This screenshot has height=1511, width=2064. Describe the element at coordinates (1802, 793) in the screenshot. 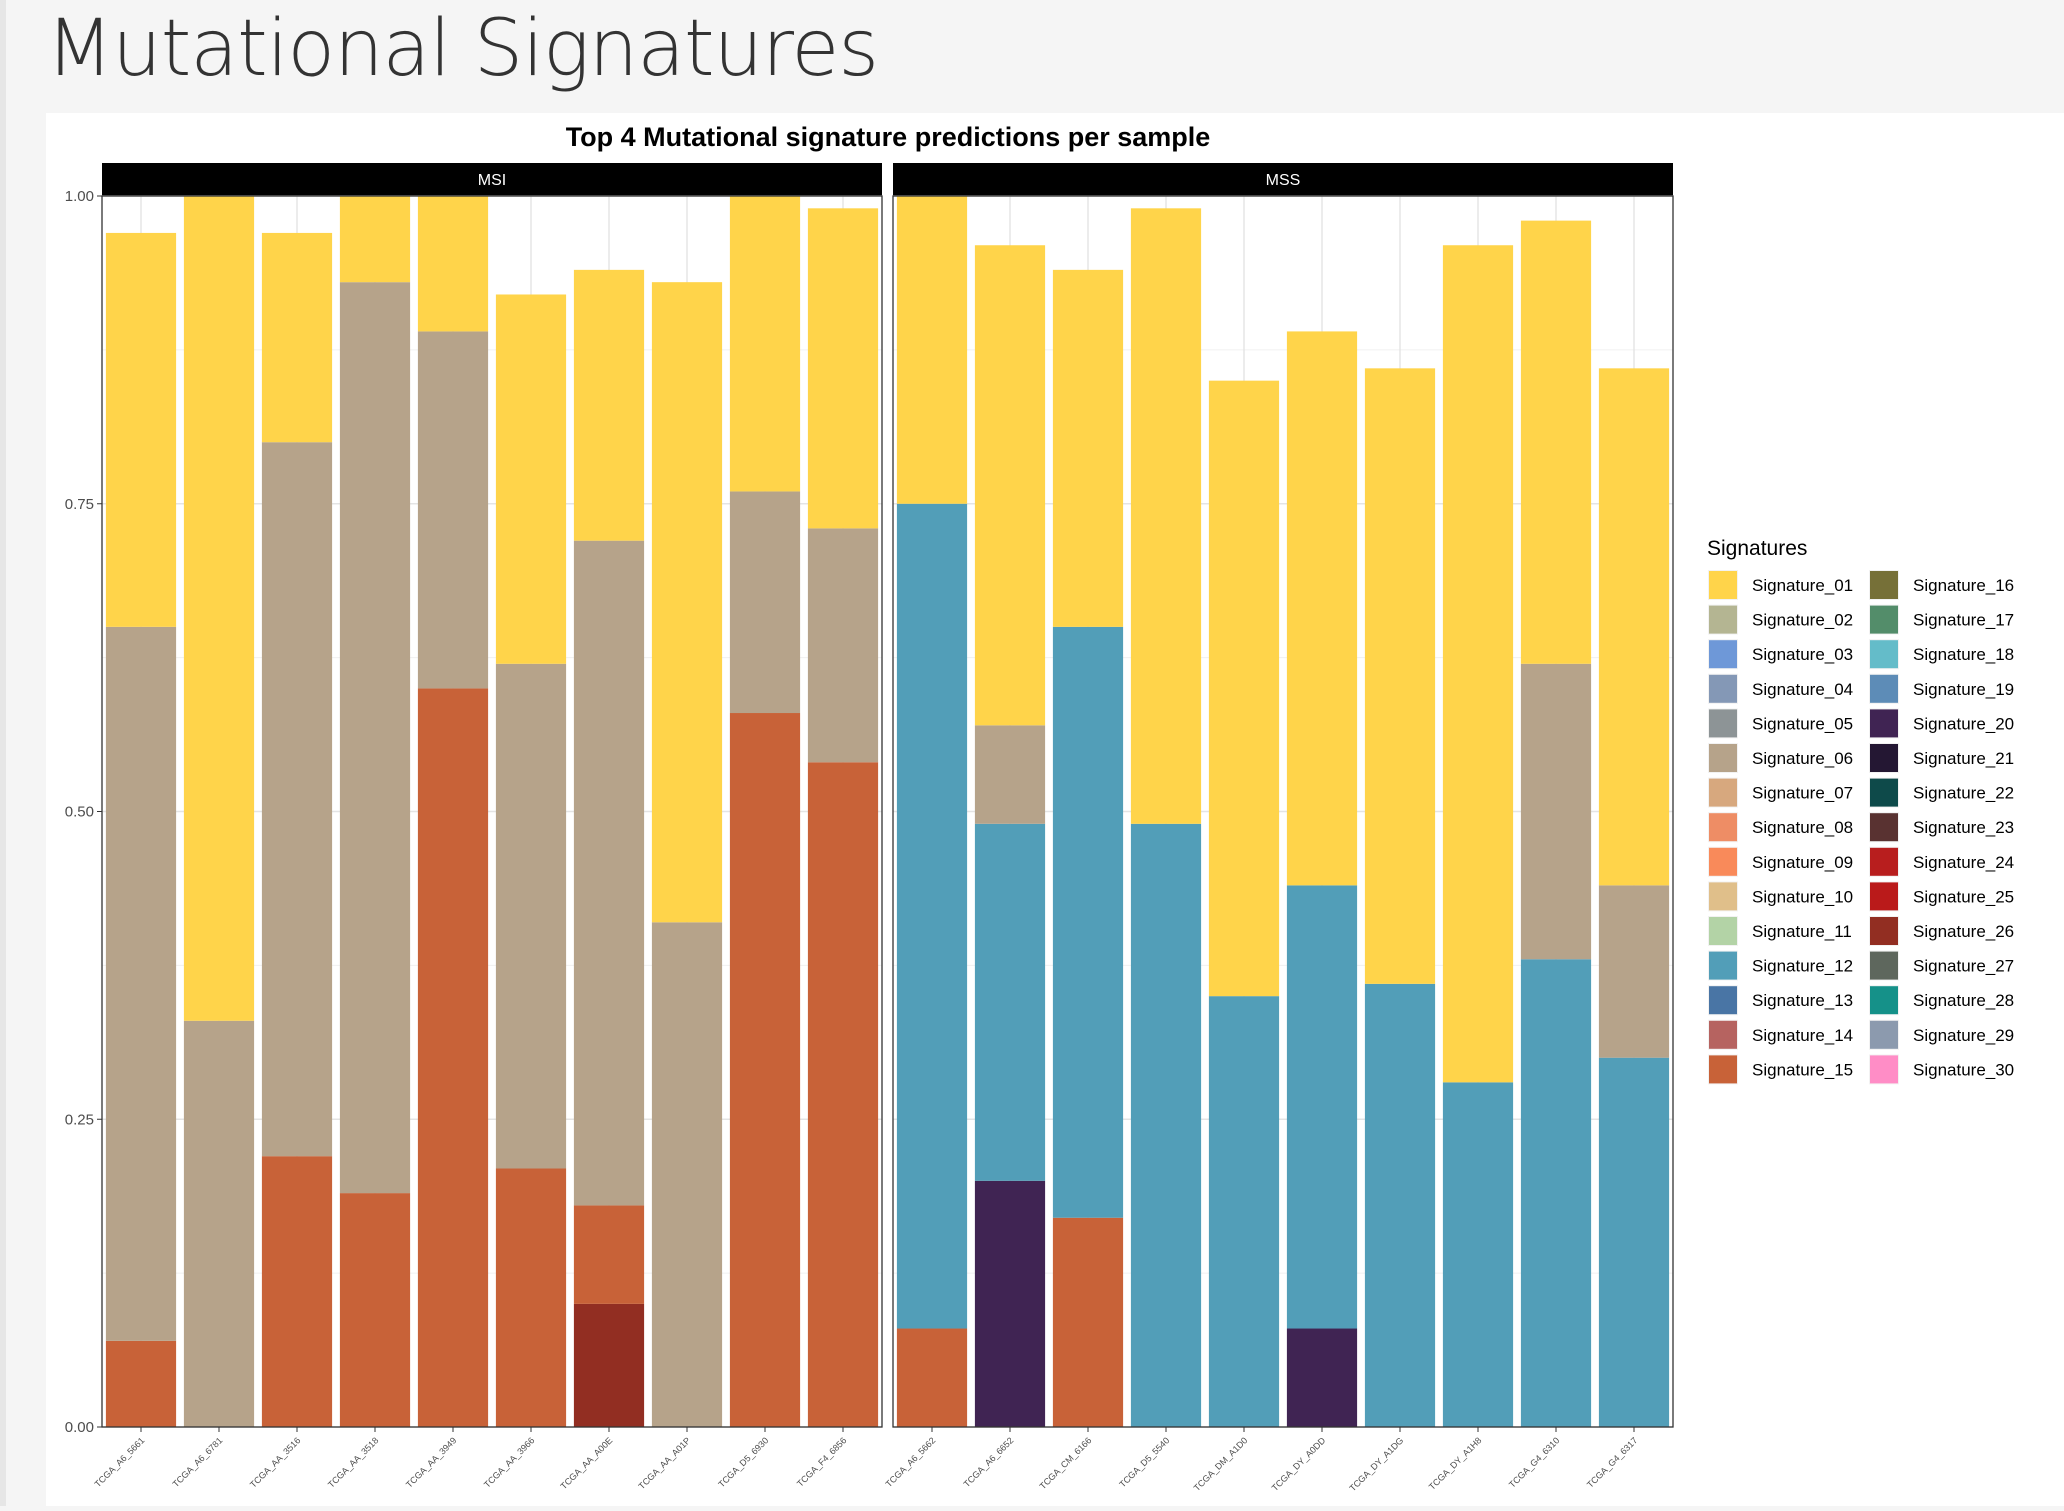

I see `legend-label: Signature_07` at that location.